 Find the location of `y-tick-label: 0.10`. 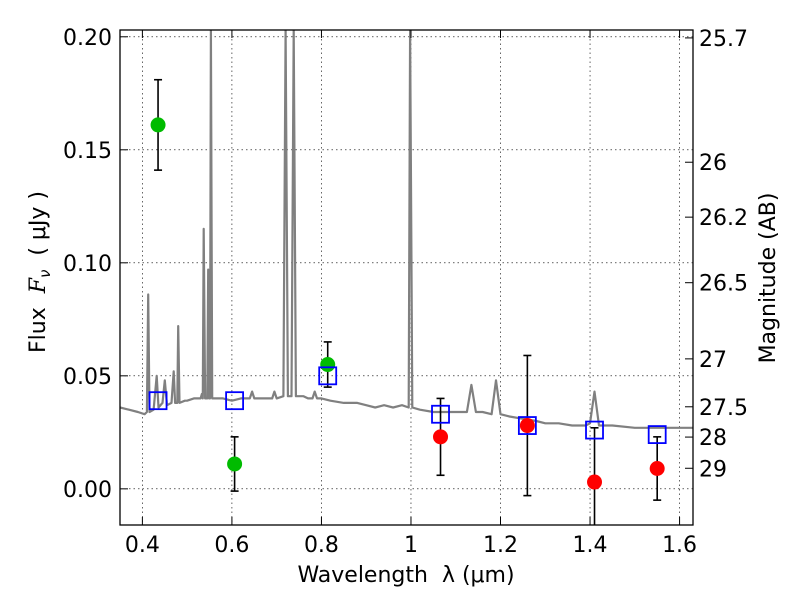

y-tick-label: 0.10 is located at coordinates (87, 264).